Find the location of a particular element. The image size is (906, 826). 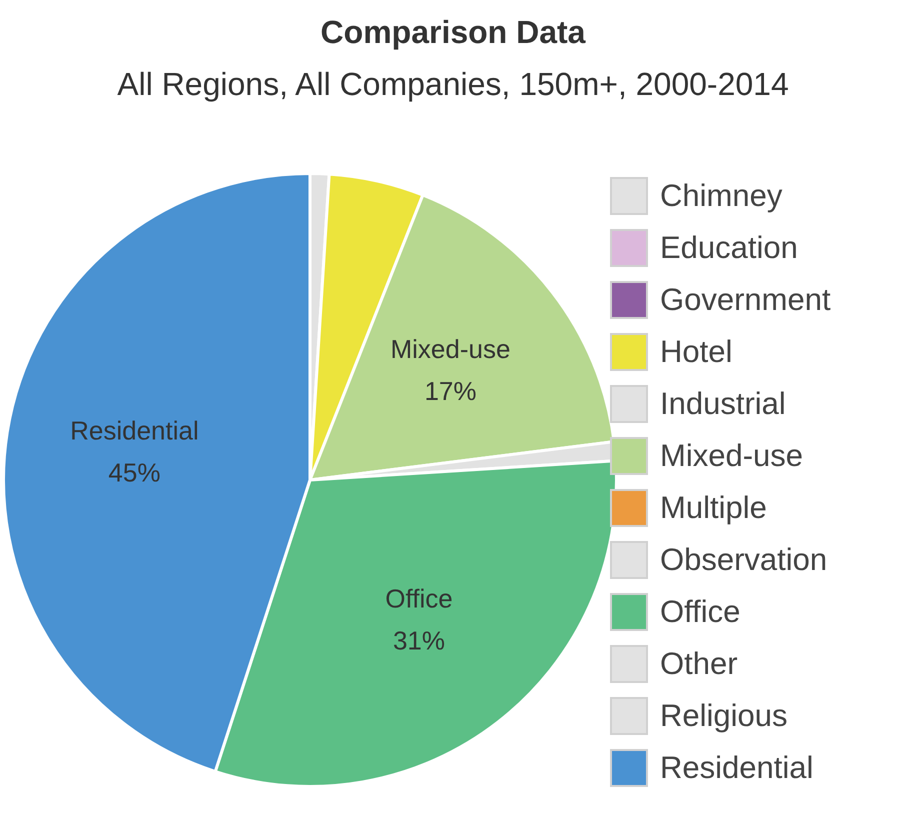

slice-label: Residential is located at coordinates (134, 430).